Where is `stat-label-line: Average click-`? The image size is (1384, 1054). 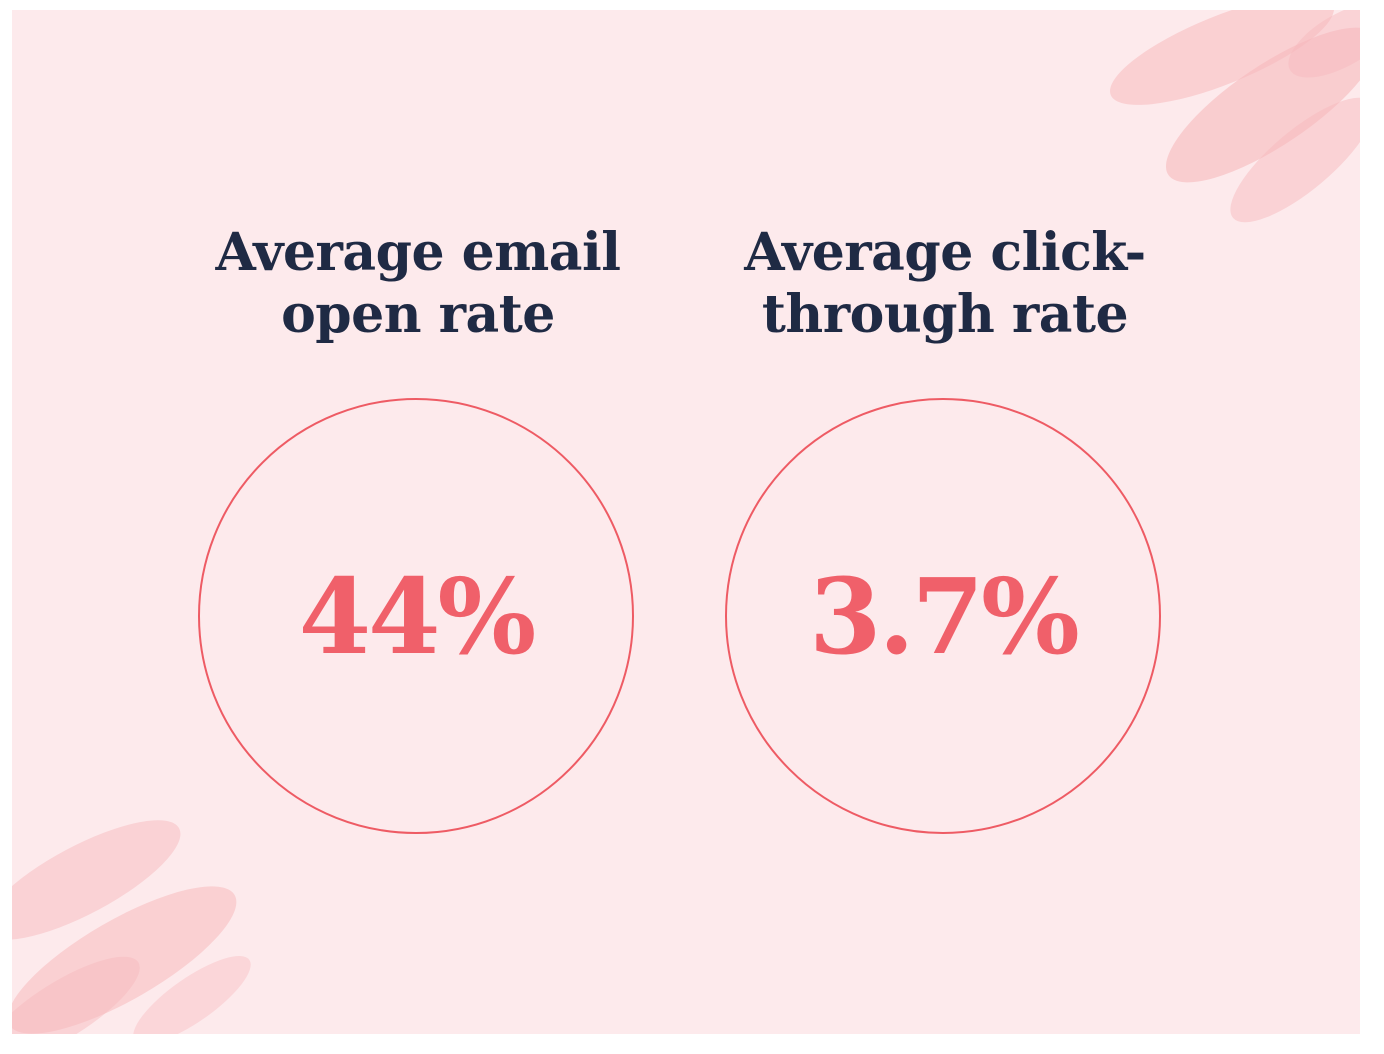
stat-label-line: Average click- is located at coordinates (945, 252).